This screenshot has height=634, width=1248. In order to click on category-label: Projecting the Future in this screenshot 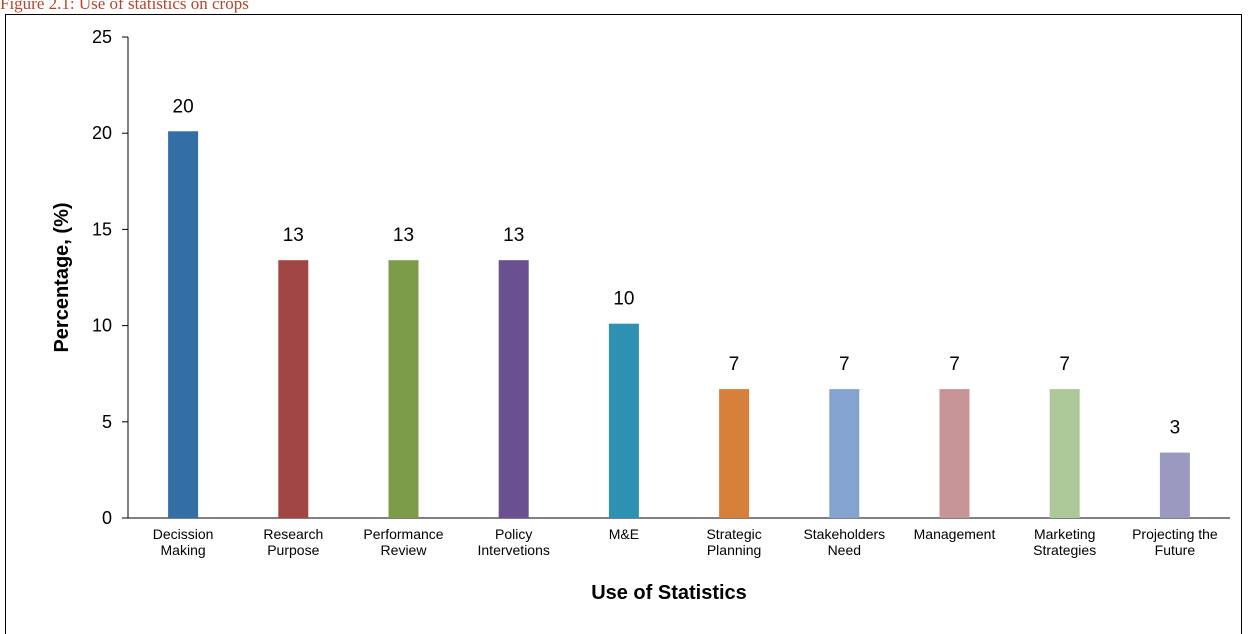, I will do `click(1175, 542)`.